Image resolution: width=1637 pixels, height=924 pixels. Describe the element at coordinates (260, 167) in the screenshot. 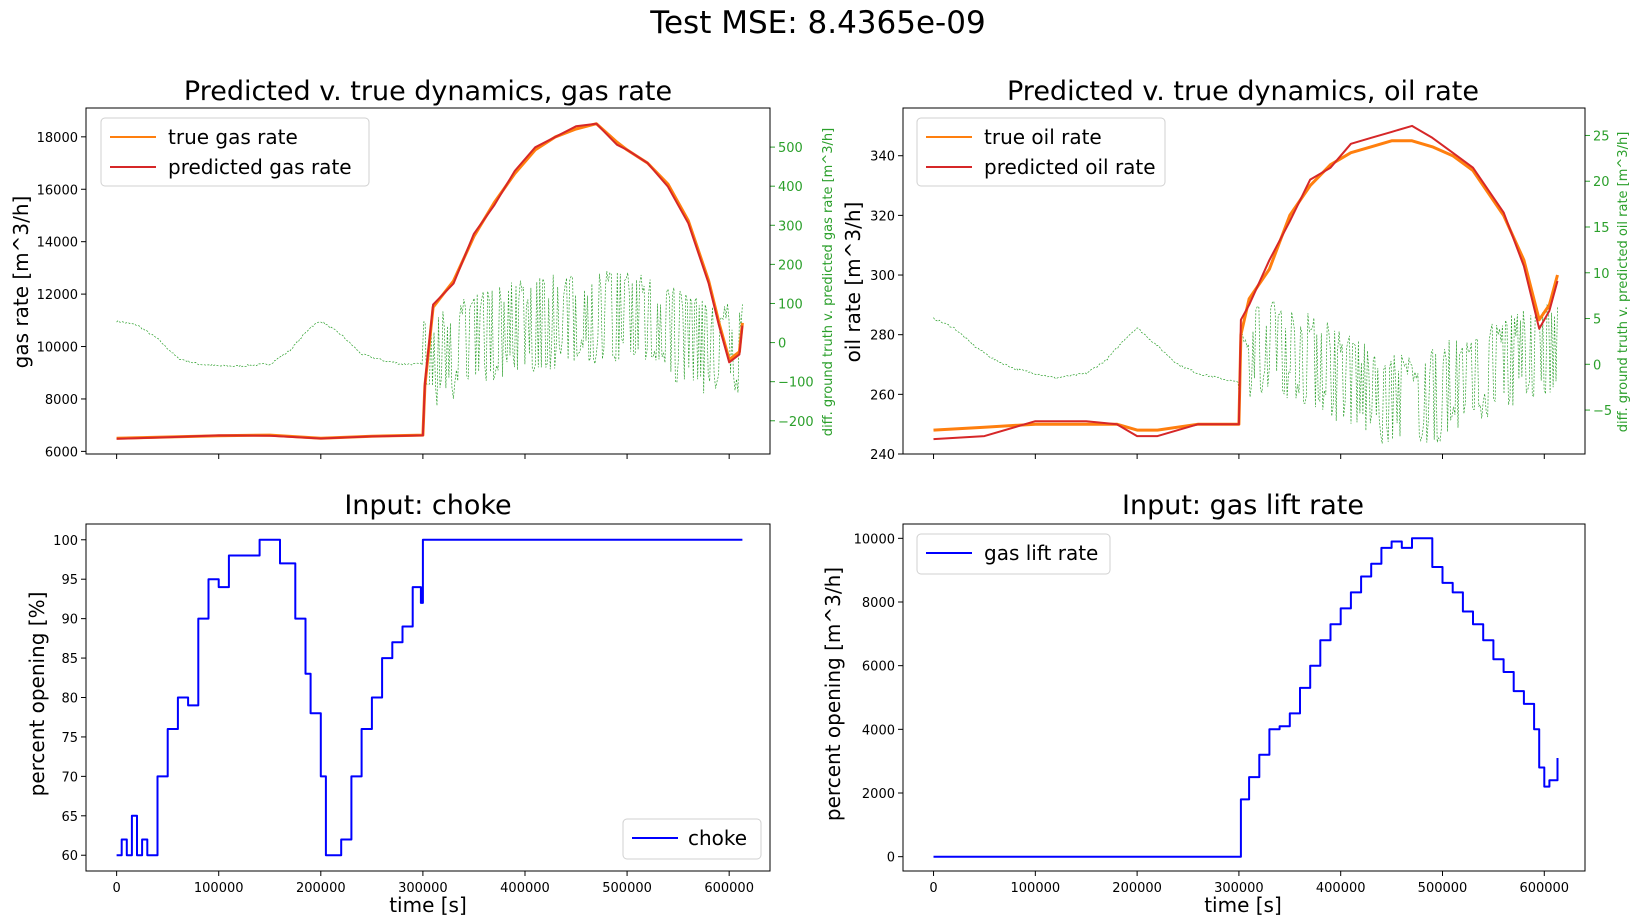

I see `legend-label-pred: predicted gas rate` at that location.